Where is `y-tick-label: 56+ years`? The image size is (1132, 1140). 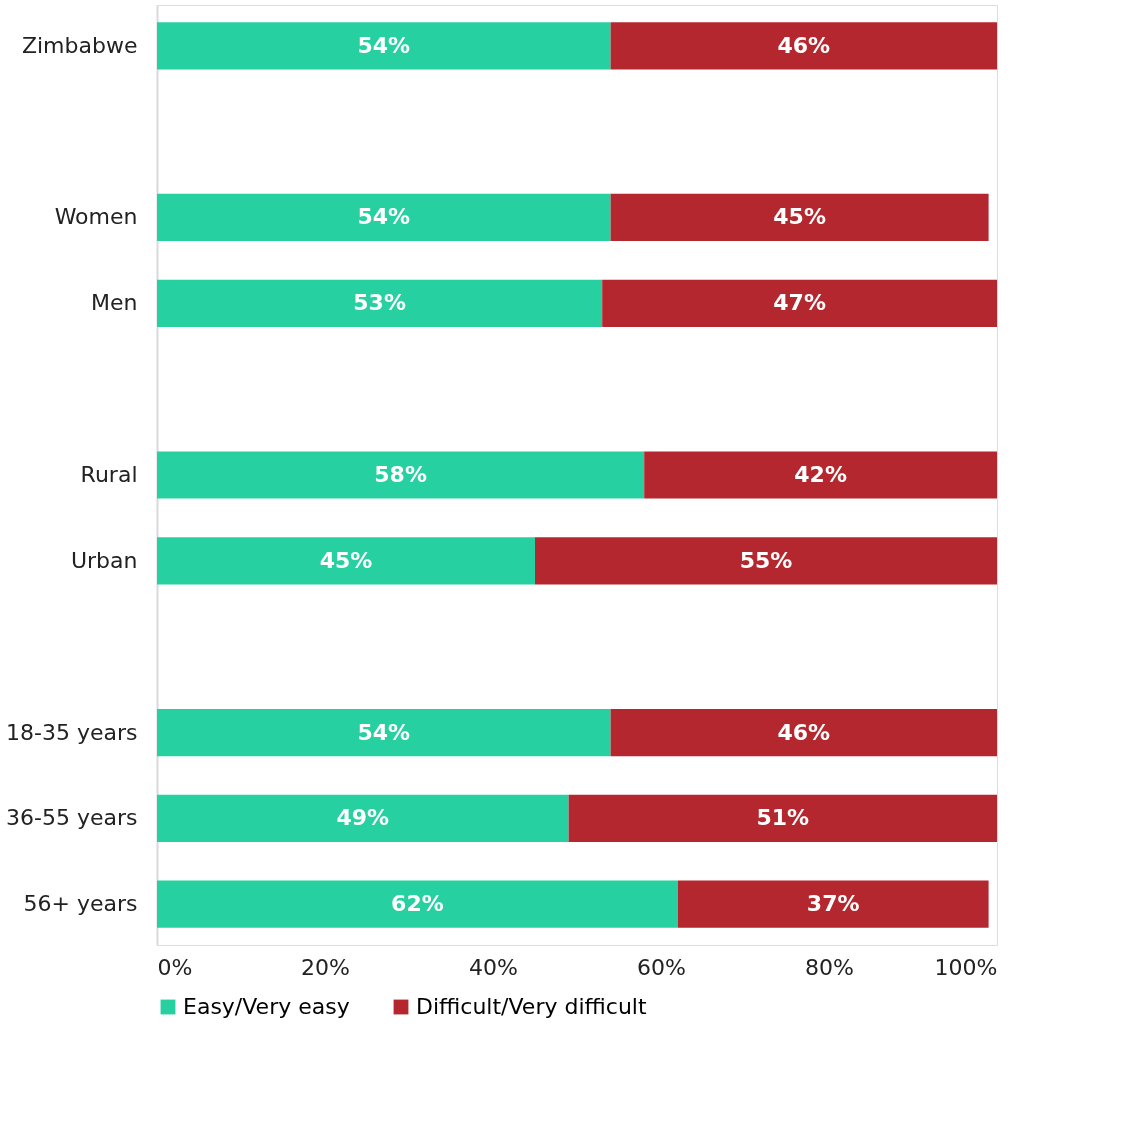
y-tick-label: 56+ years is located at coordinates (80, 904).